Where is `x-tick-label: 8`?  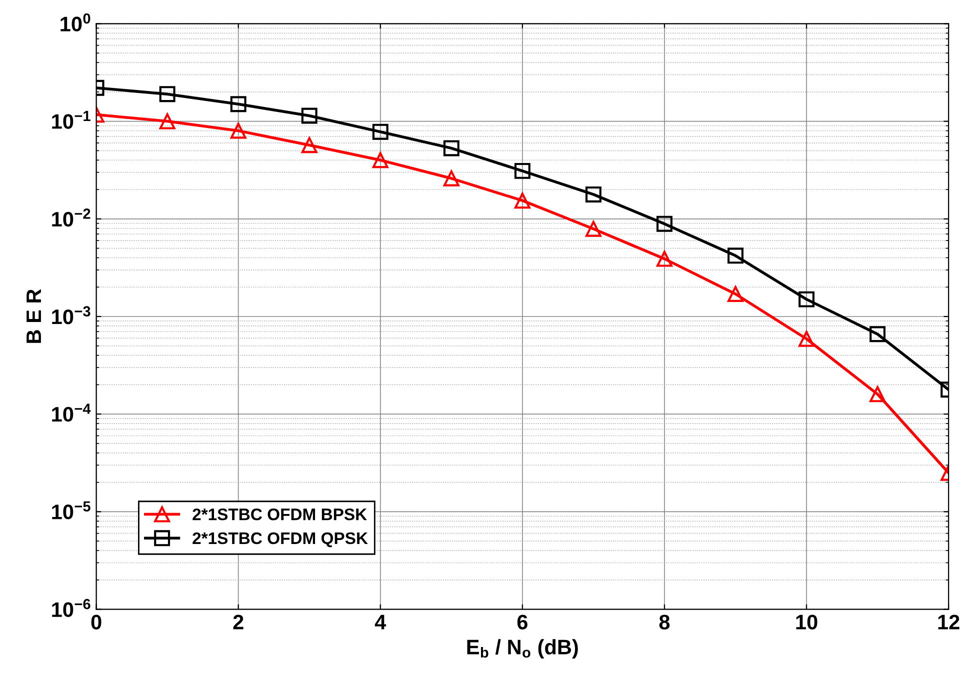
x-tick-label: 8 is located at coordinates (664, 622).